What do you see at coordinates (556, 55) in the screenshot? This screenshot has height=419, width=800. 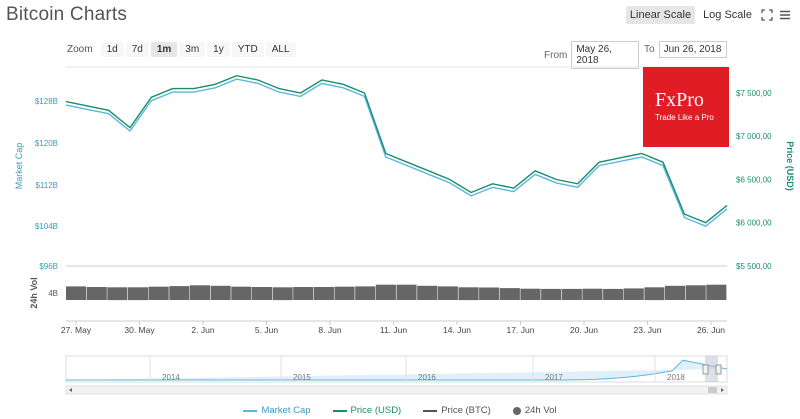 I see `from-label: From` at bounding box center [556, 55].